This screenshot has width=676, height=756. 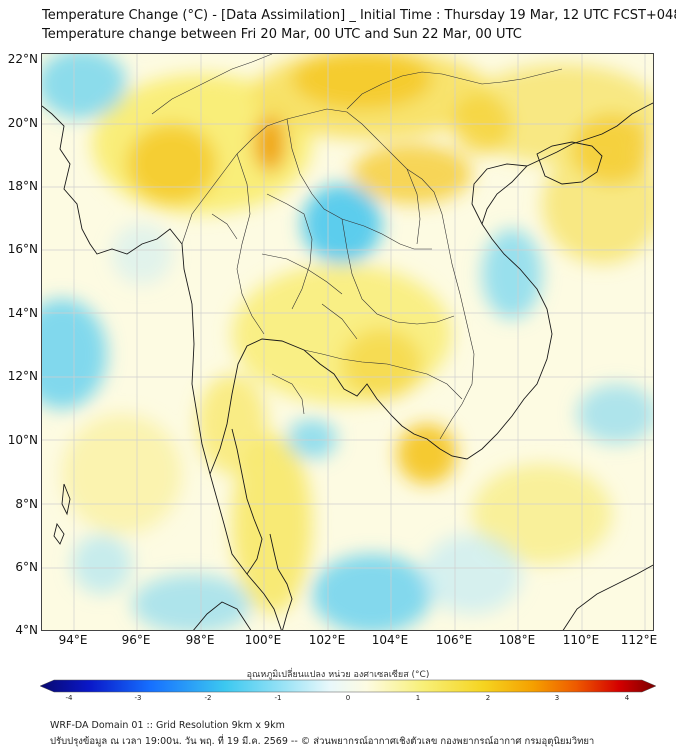 I want to click on colorbar-tick: 0, so click(x=348, y=698).